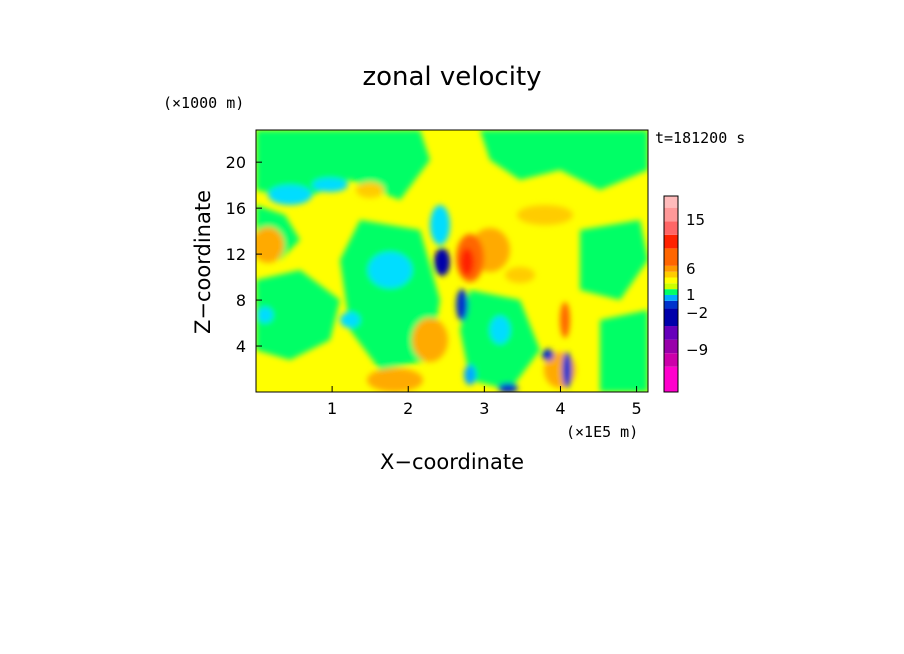  I want to click on colorbar-label-minus2: −2, so click(697, 313).